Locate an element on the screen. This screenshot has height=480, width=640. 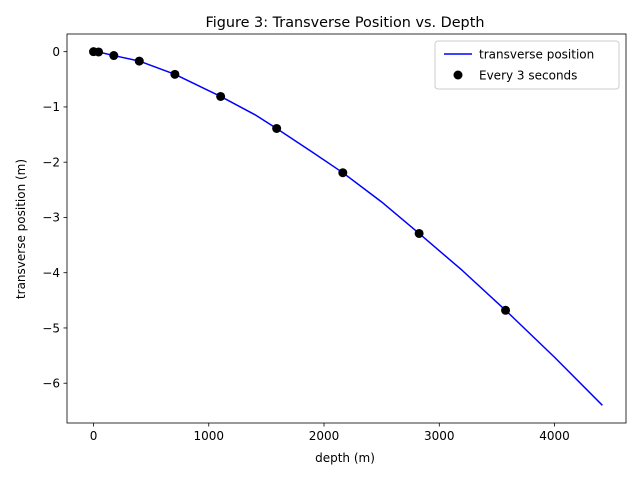
x-tick-label: 0 is located at coordinates (94, 436).